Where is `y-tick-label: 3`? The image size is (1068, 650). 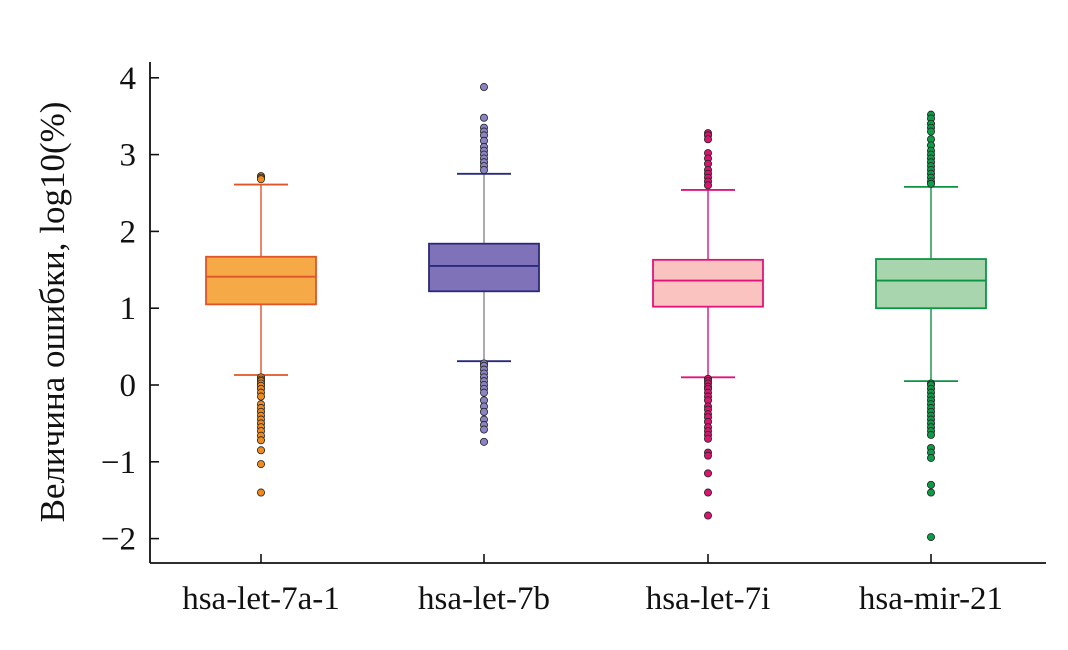
y-tick-label: 3 is located at coordinates (128, 156).